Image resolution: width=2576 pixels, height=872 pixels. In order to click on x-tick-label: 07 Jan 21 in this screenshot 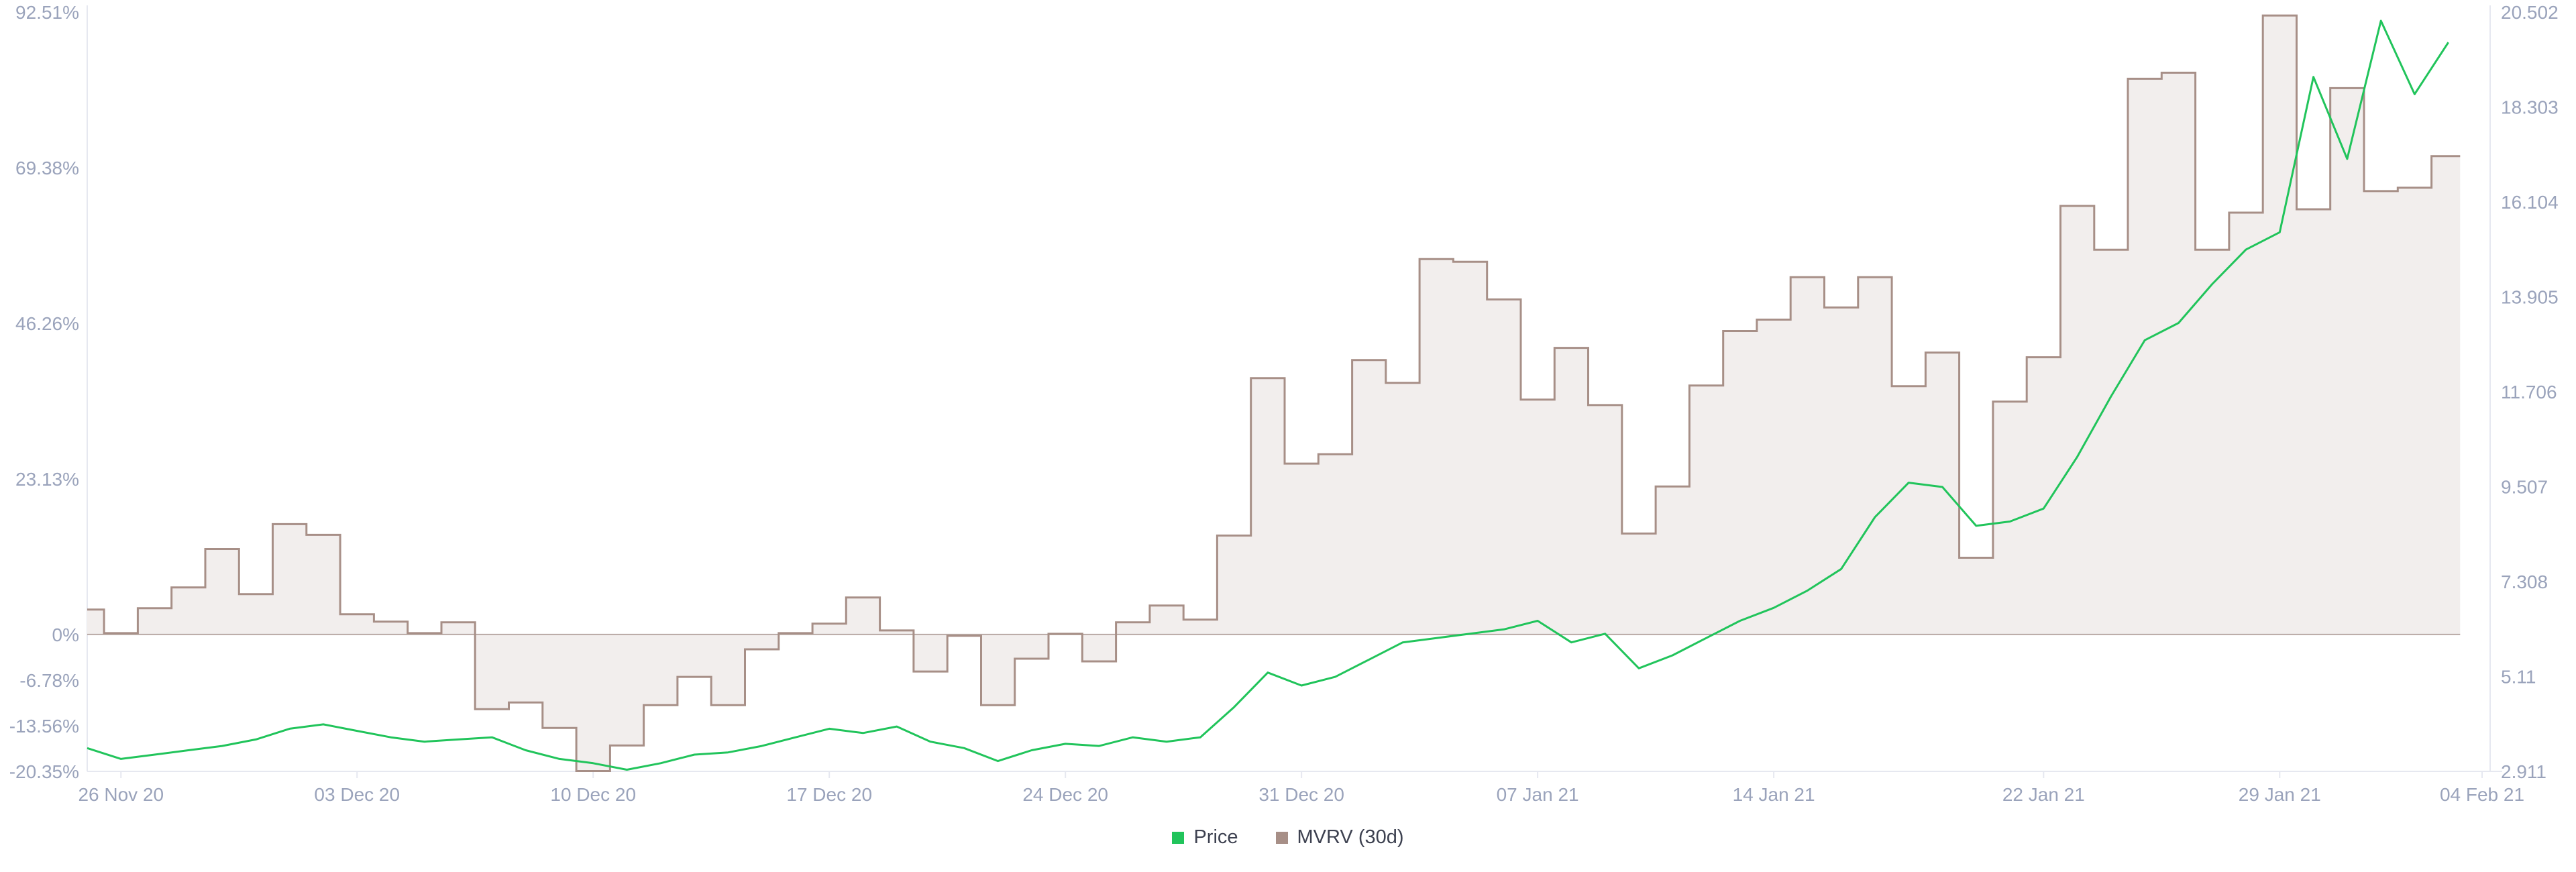, I will do `click(1538, 795)`.